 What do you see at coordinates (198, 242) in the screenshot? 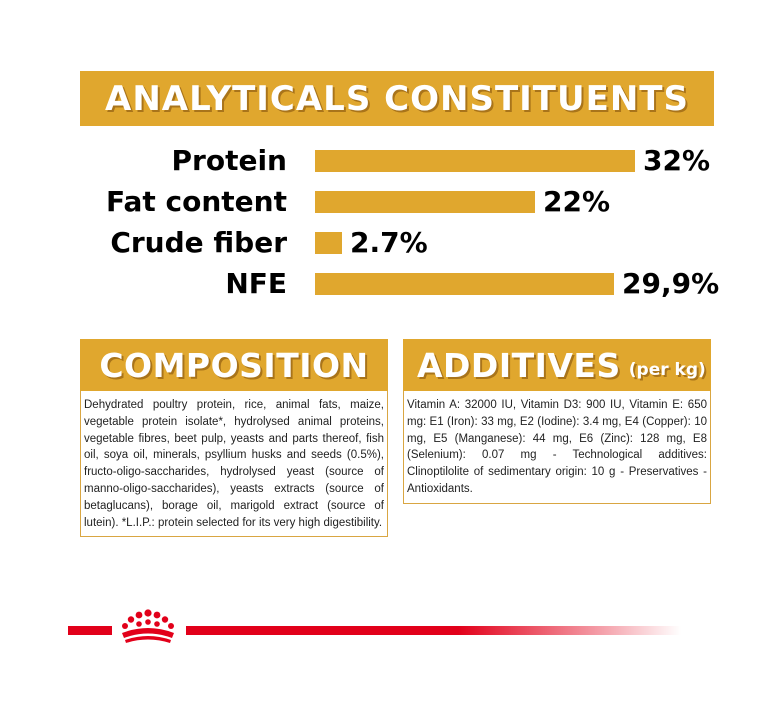
I see `crude-fiber-label: Crude fiber` at bounding box center [198, 242].